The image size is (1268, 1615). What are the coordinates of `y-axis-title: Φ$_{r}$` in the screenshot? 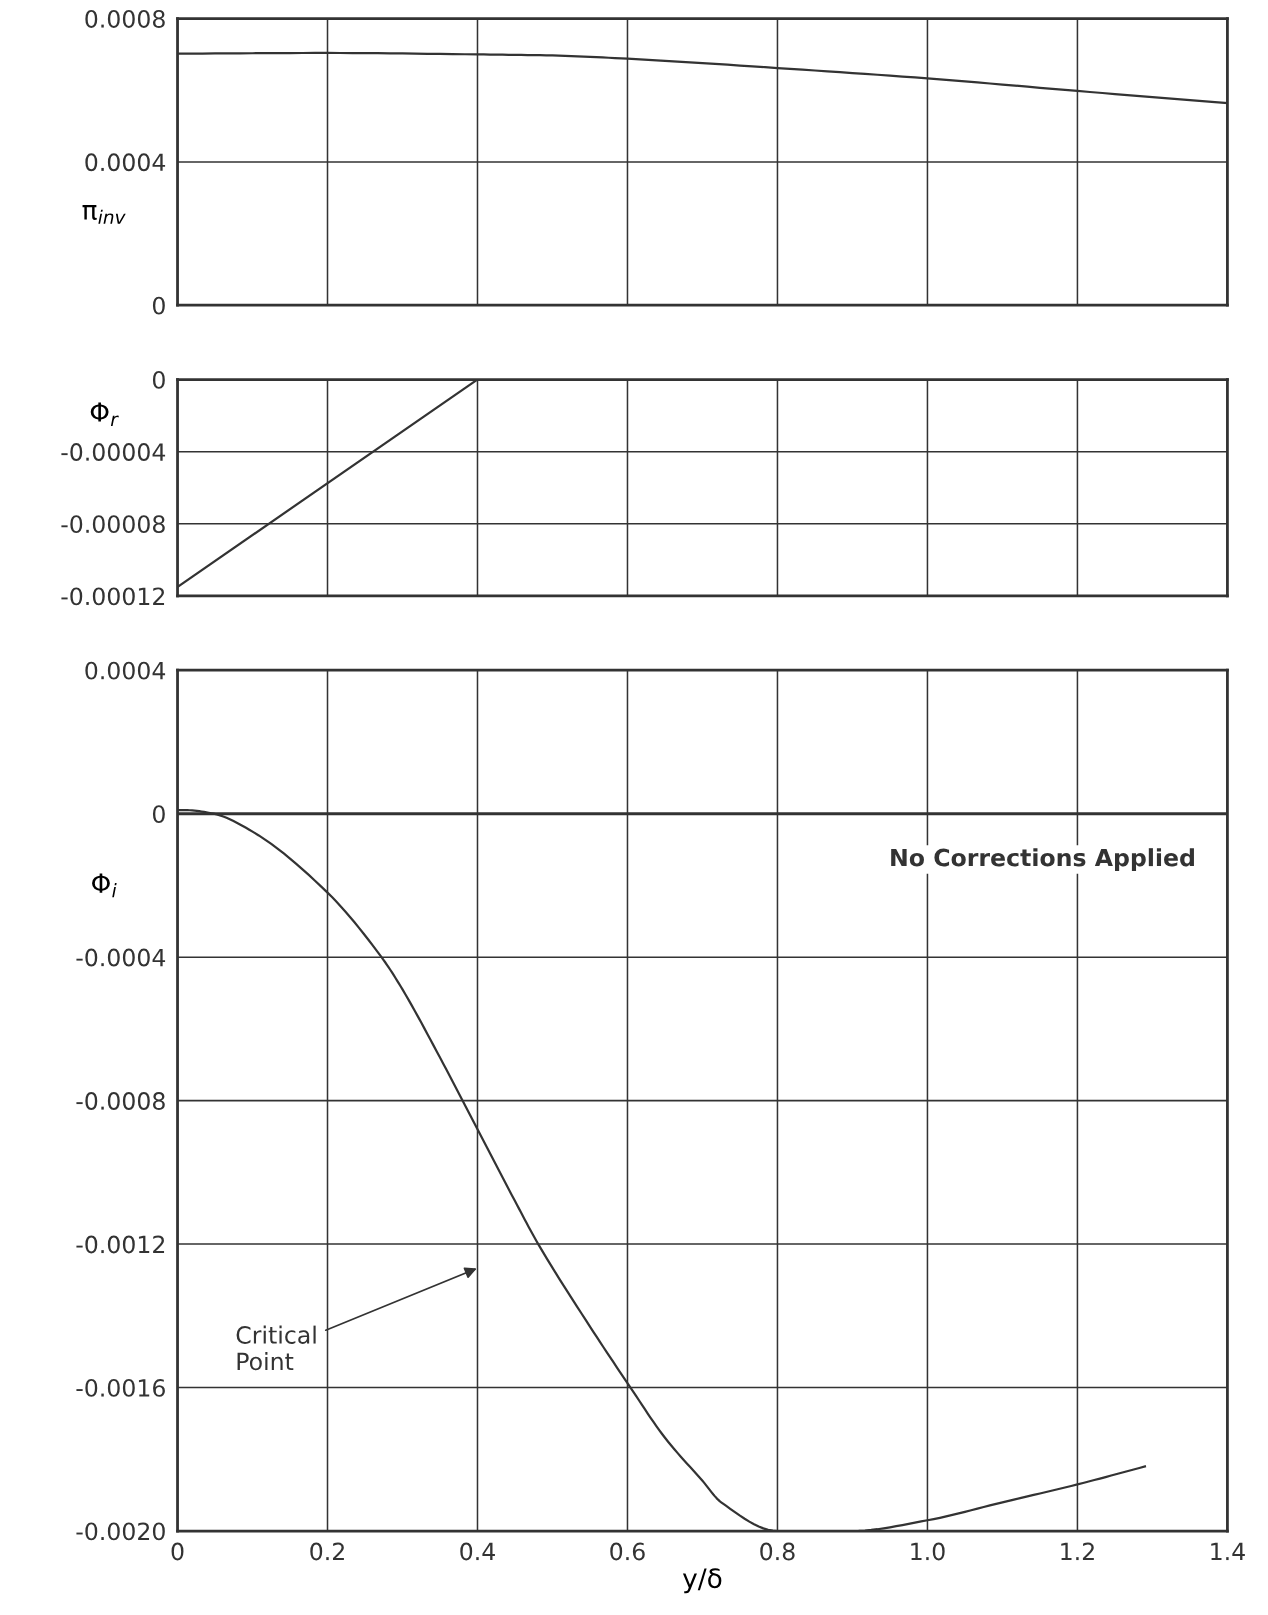 It's located at (104, 414).